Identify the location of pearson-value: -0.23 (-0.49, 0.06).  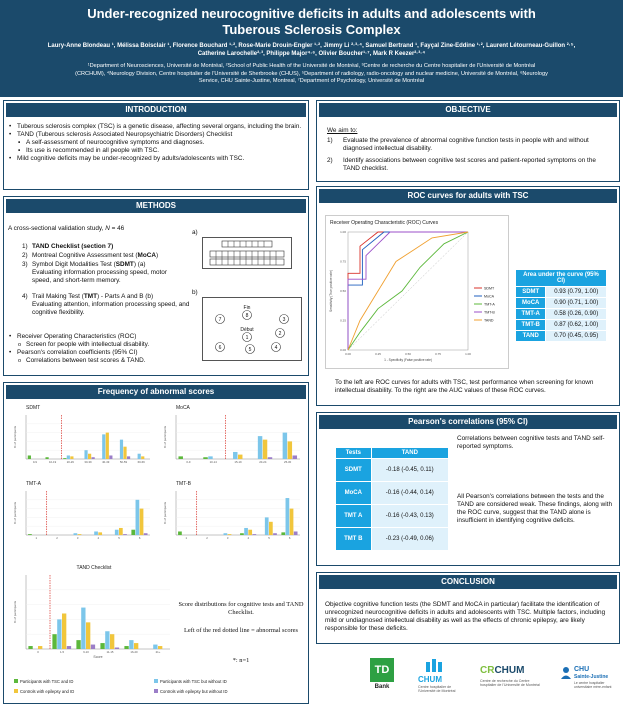
(410, 539).